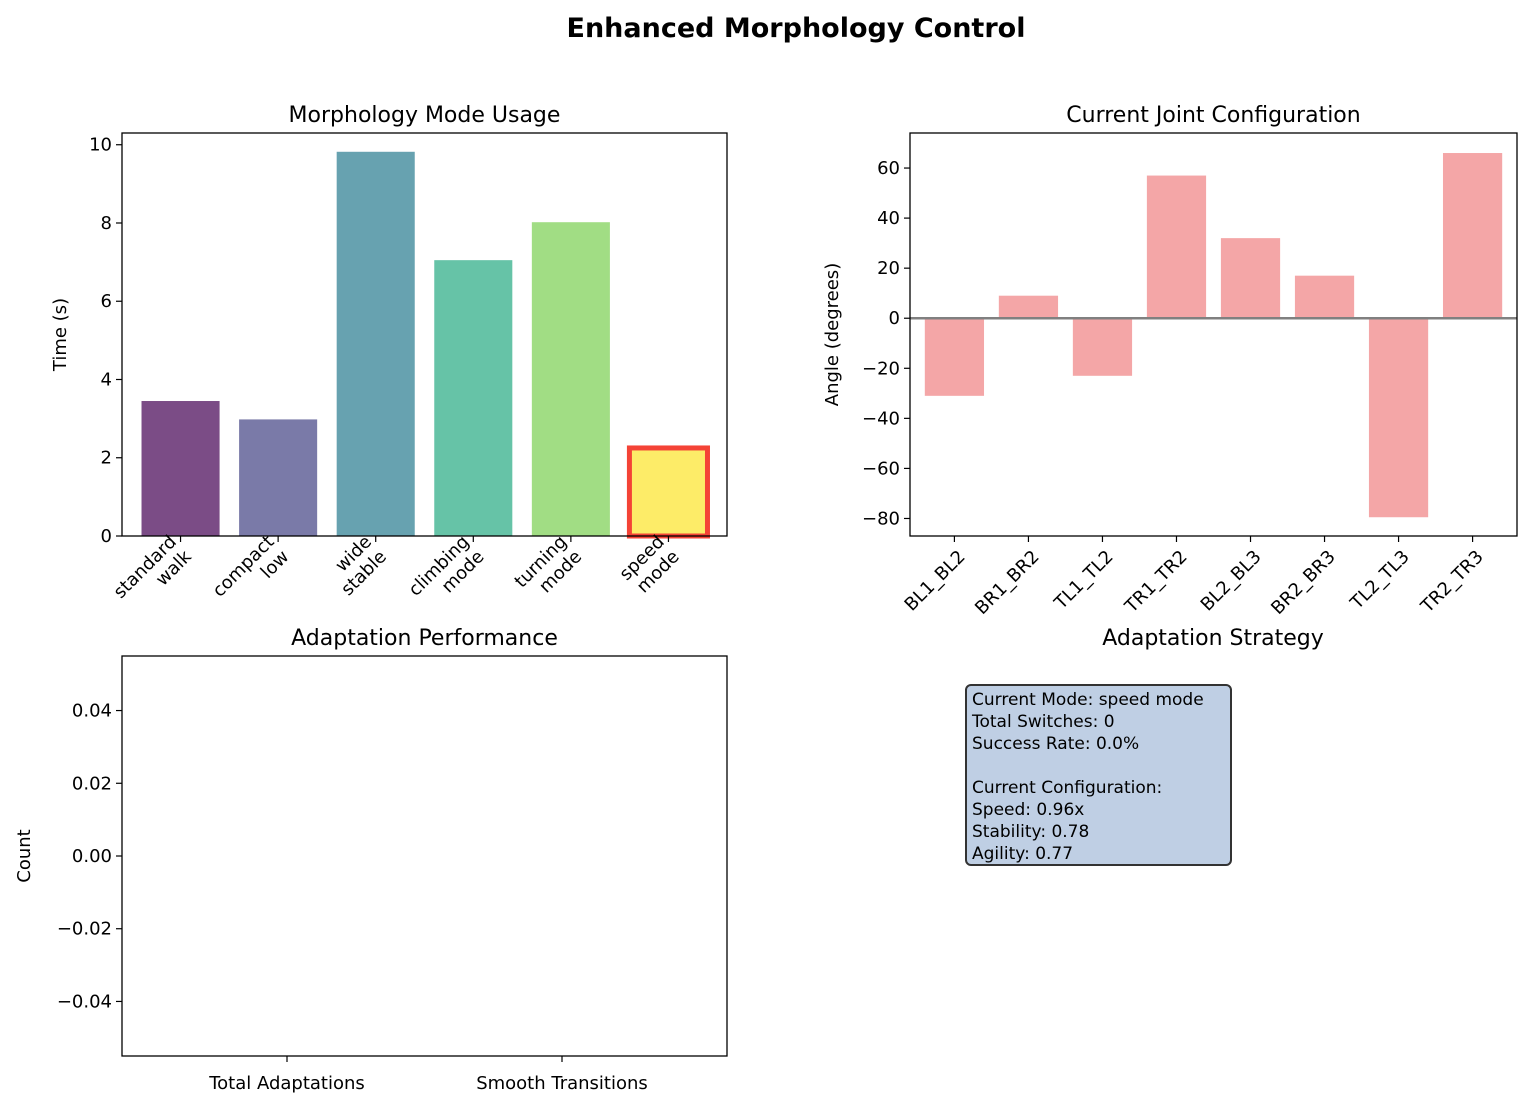  I want to click on x-tick-label: Total Adaptations, so click(286, 1083).